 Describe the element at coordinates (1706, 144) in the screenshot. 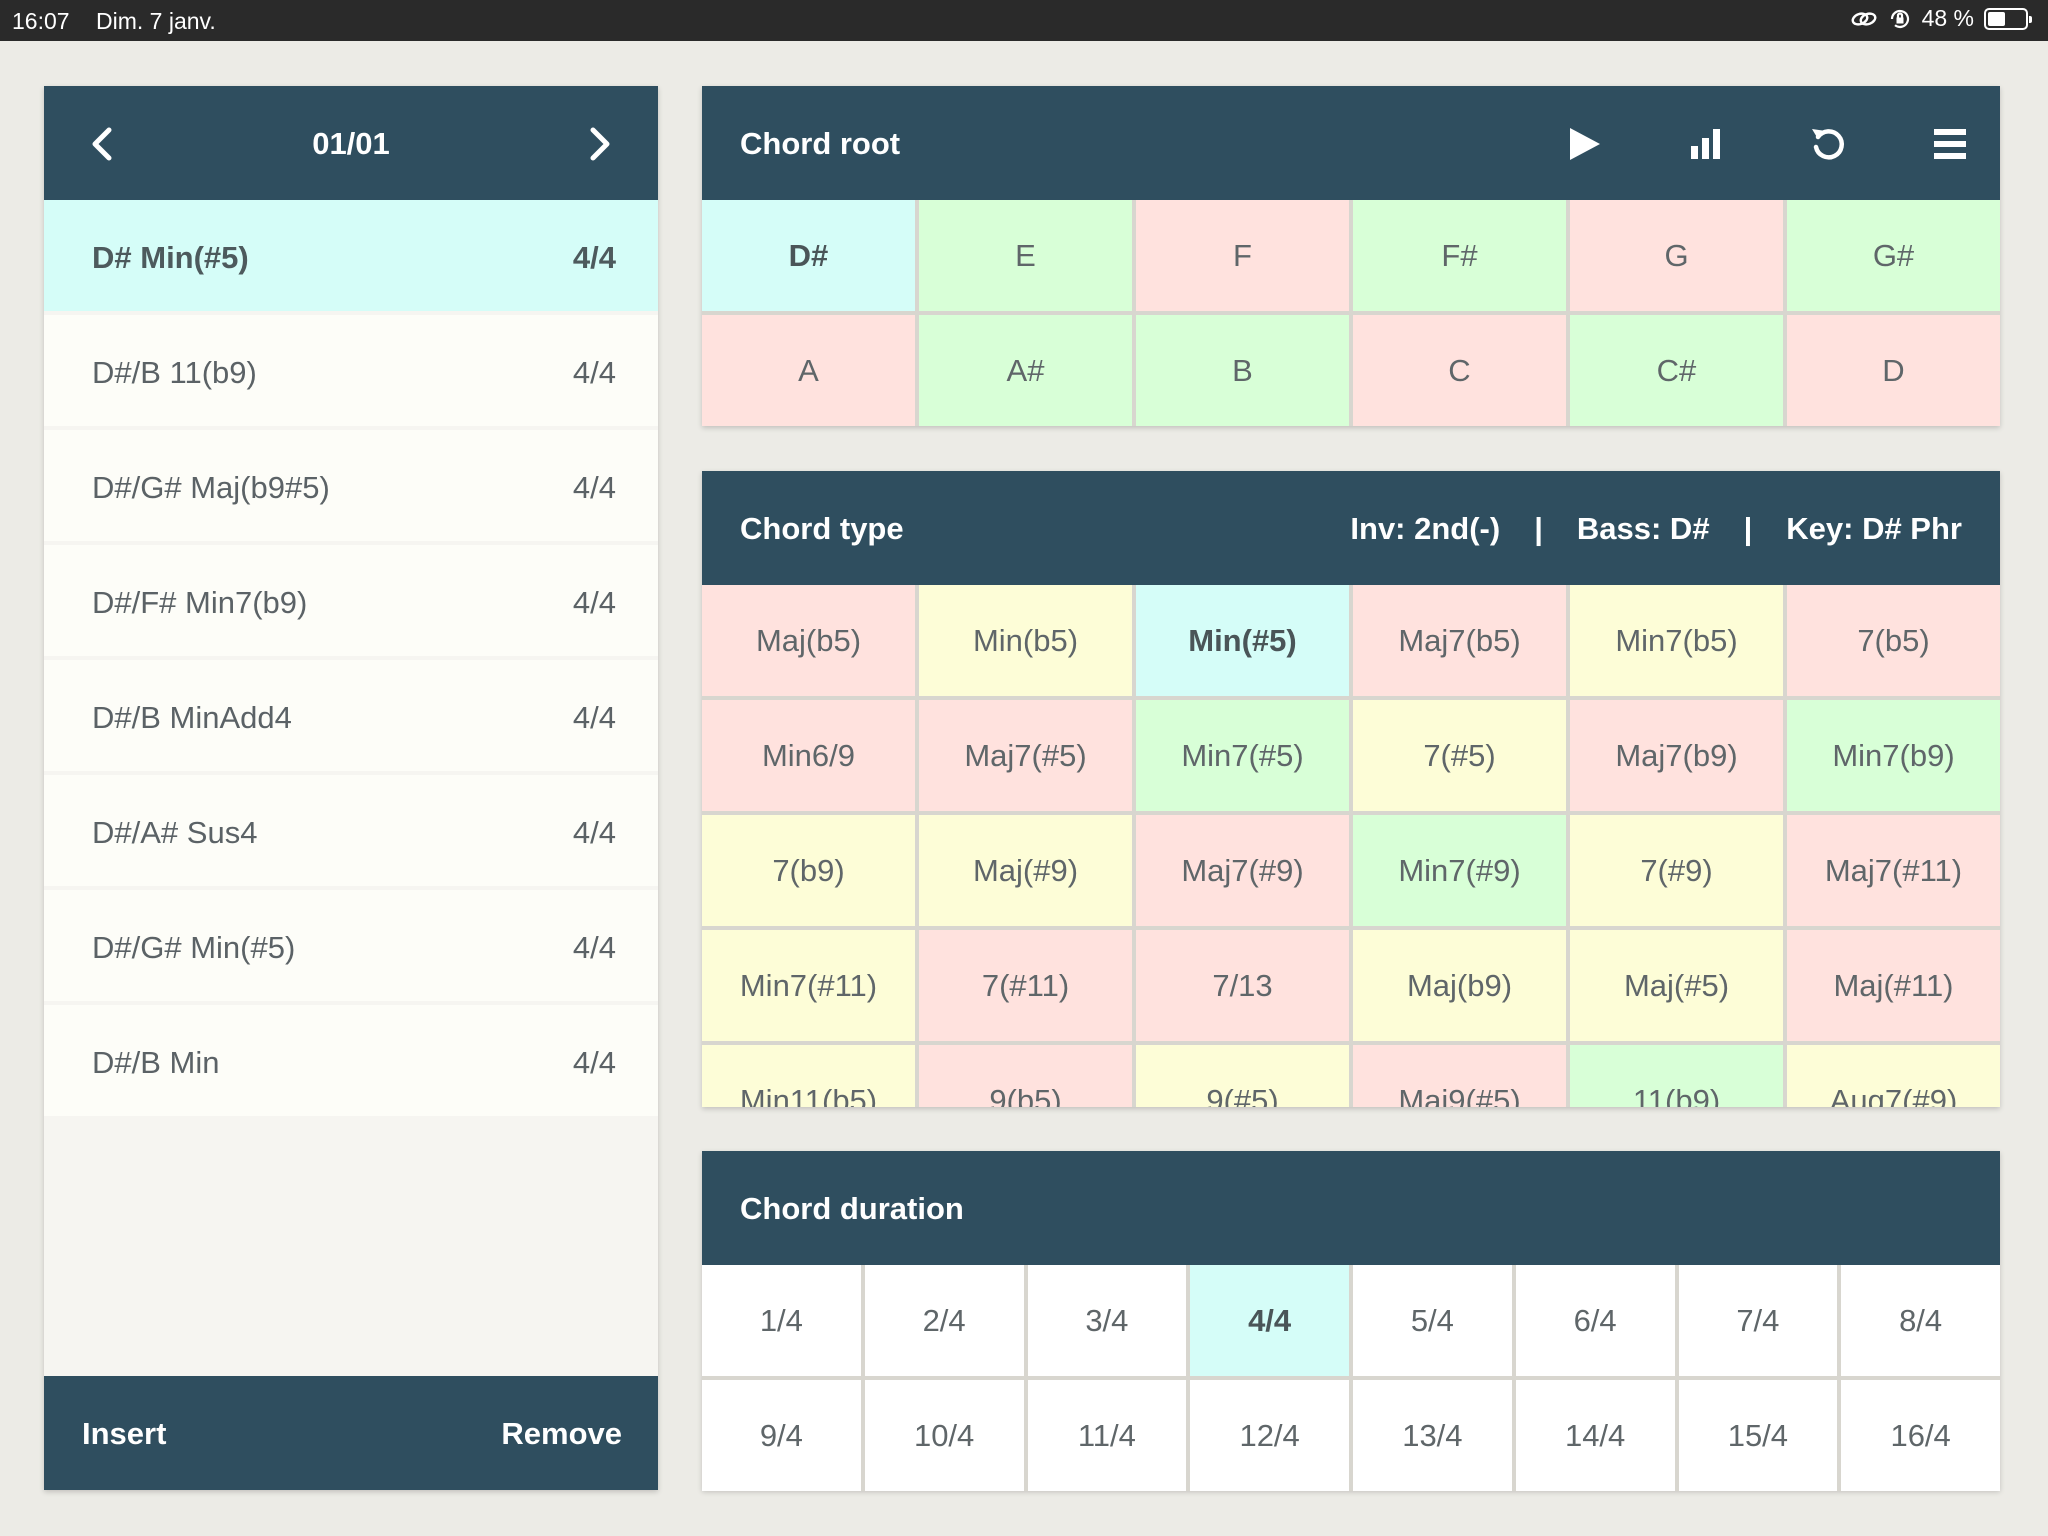

I see `stats-button` at that location.